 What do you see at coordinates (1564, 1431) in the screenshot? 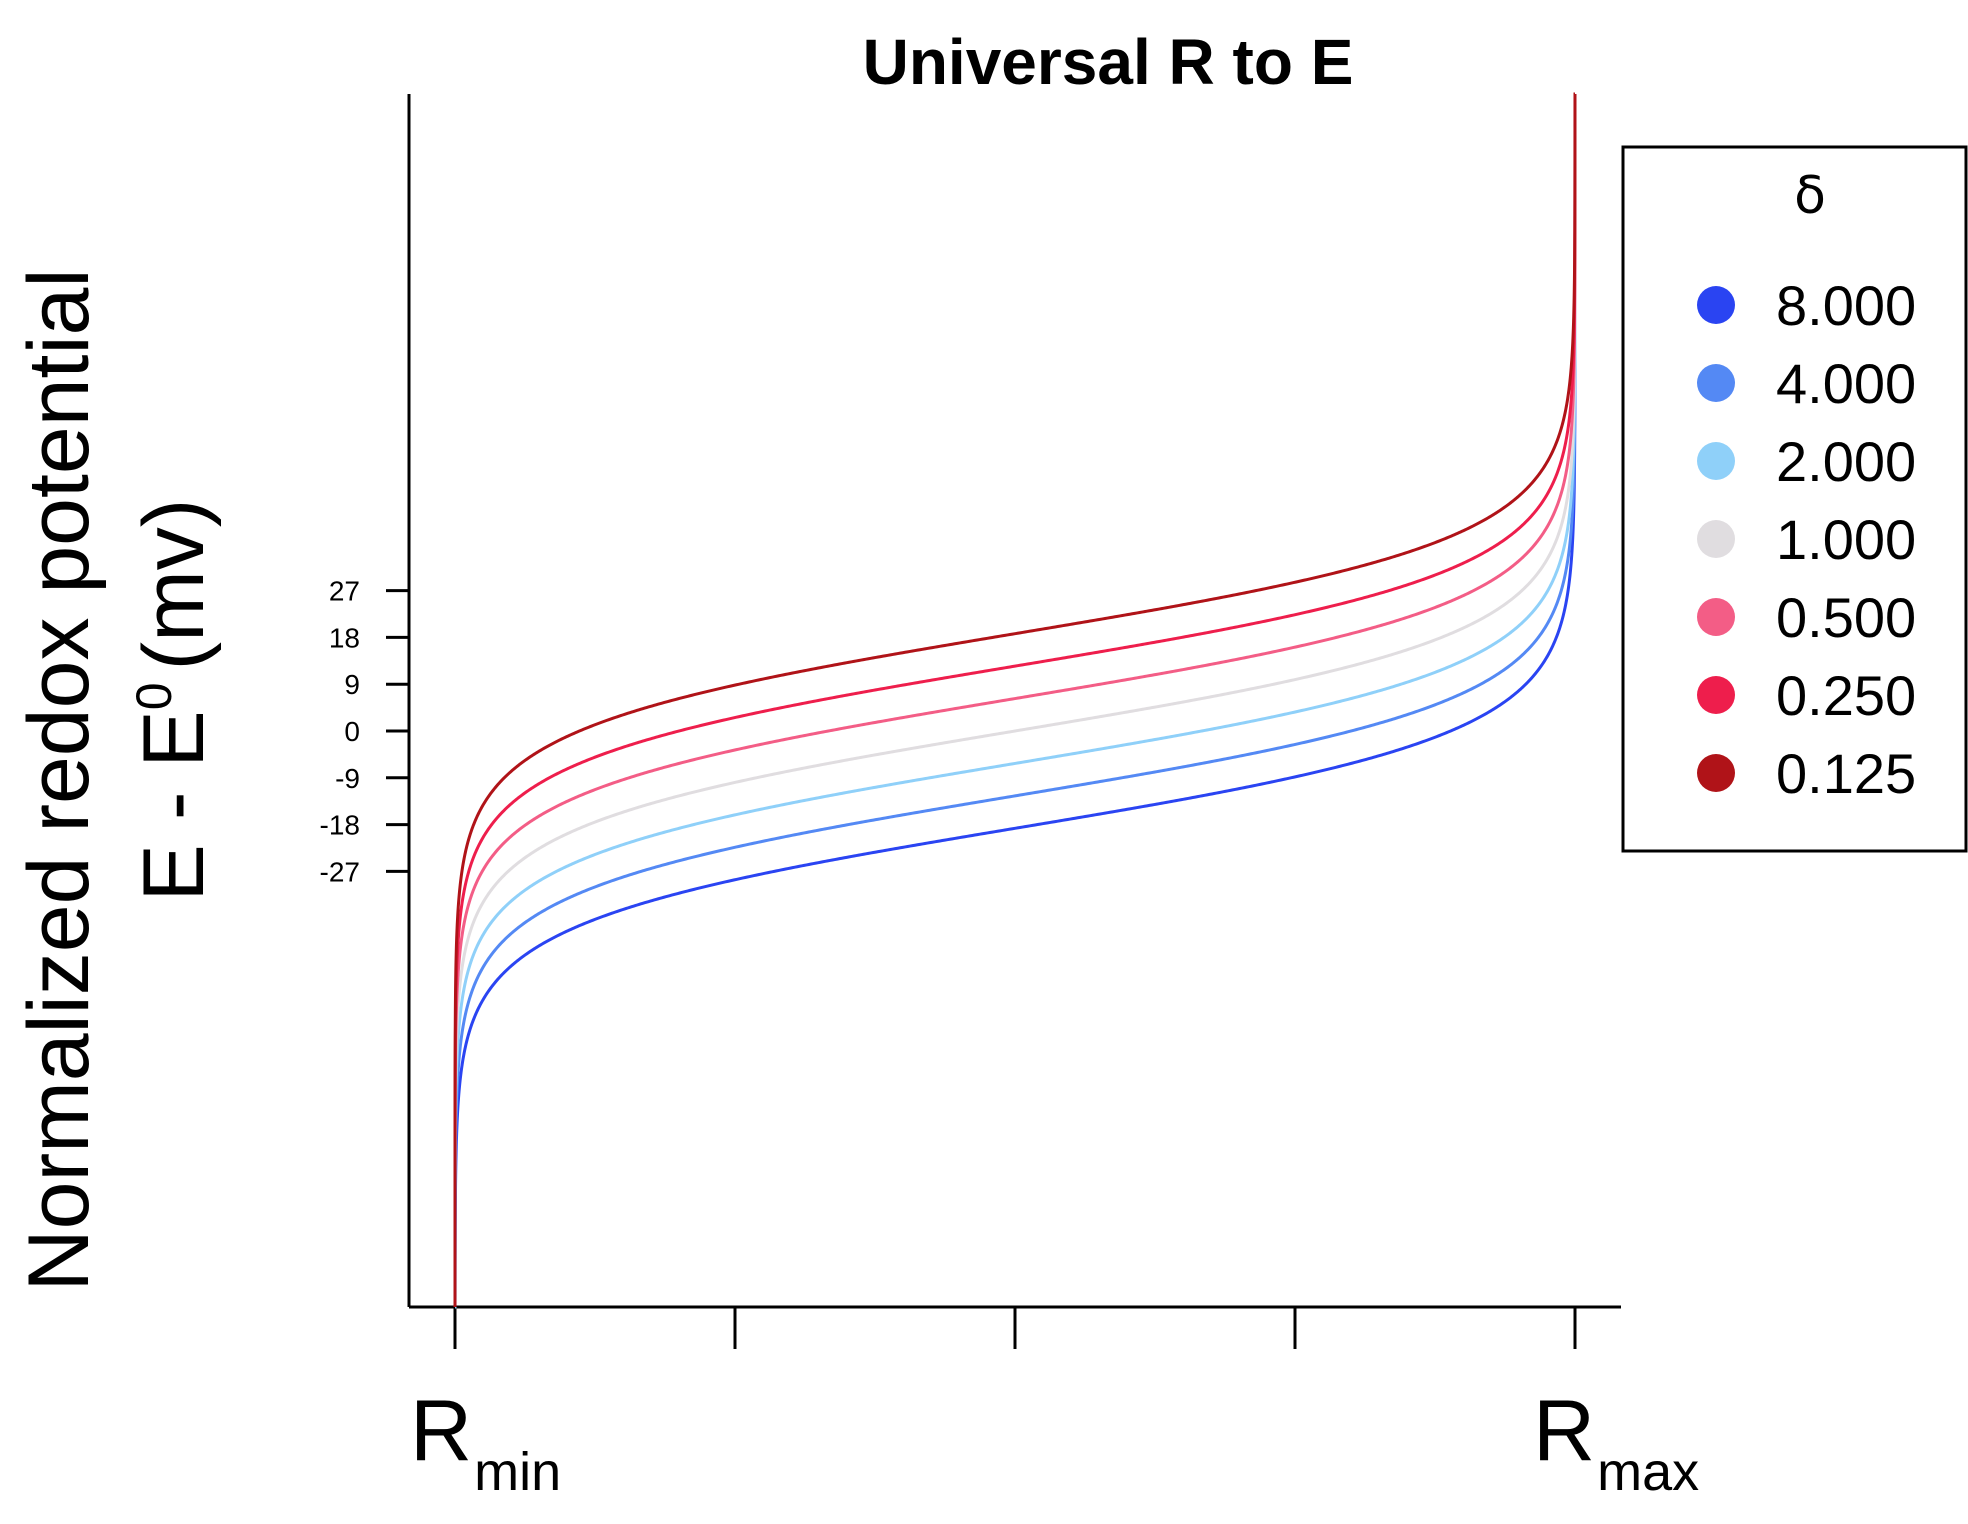
I see `x-tick-label-max-main: R` at bounding box center [1564, 1431].